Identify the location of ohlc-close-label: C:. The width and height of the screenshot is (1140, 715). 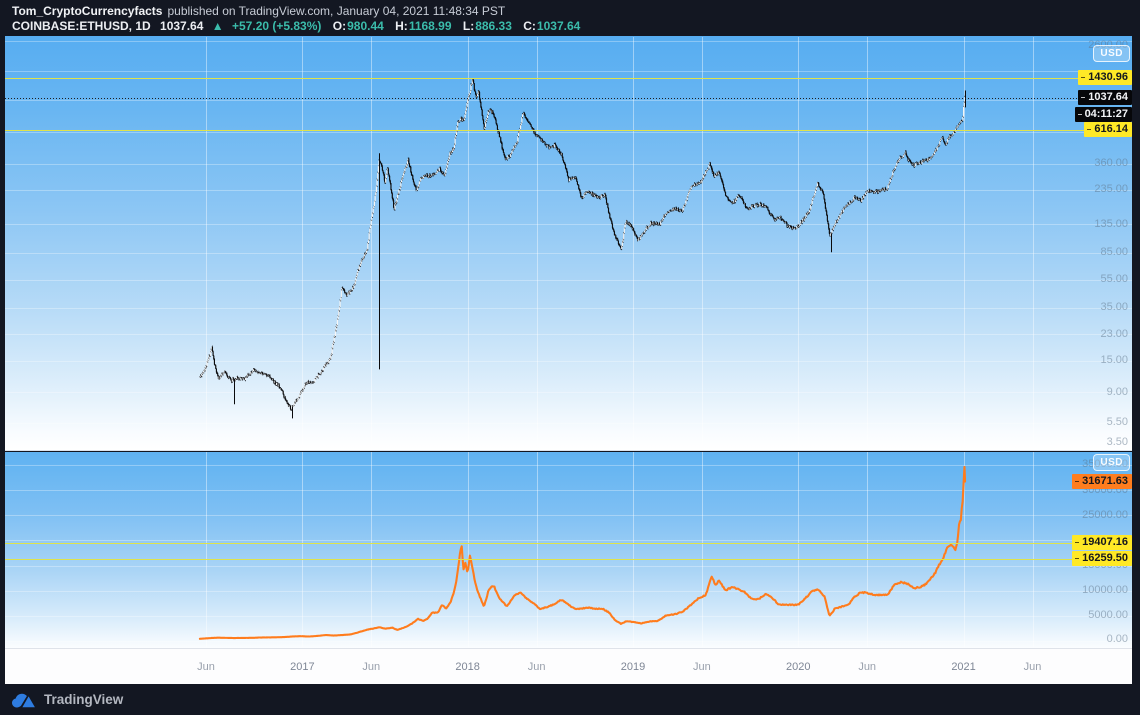
(529, 26).